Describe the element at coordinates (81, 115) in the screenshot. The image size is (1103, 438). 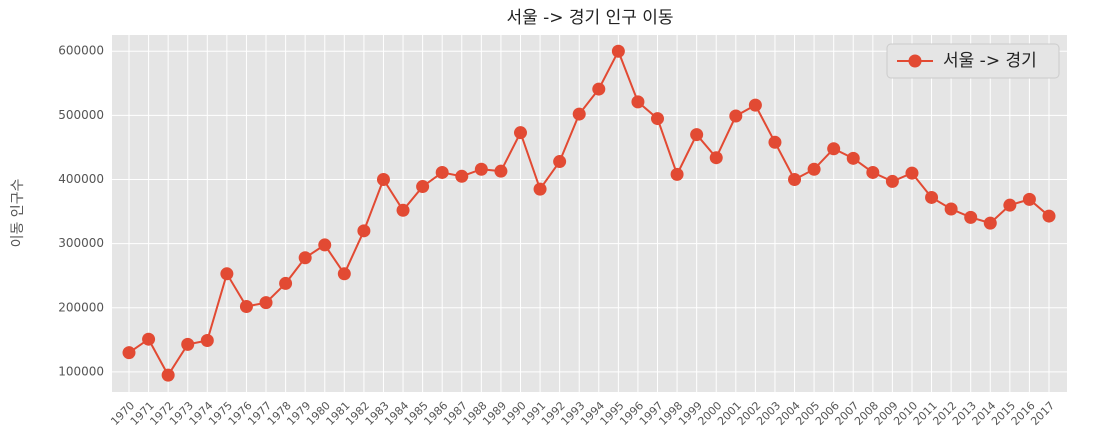
I see `y-tick-label: 500000` at that location.